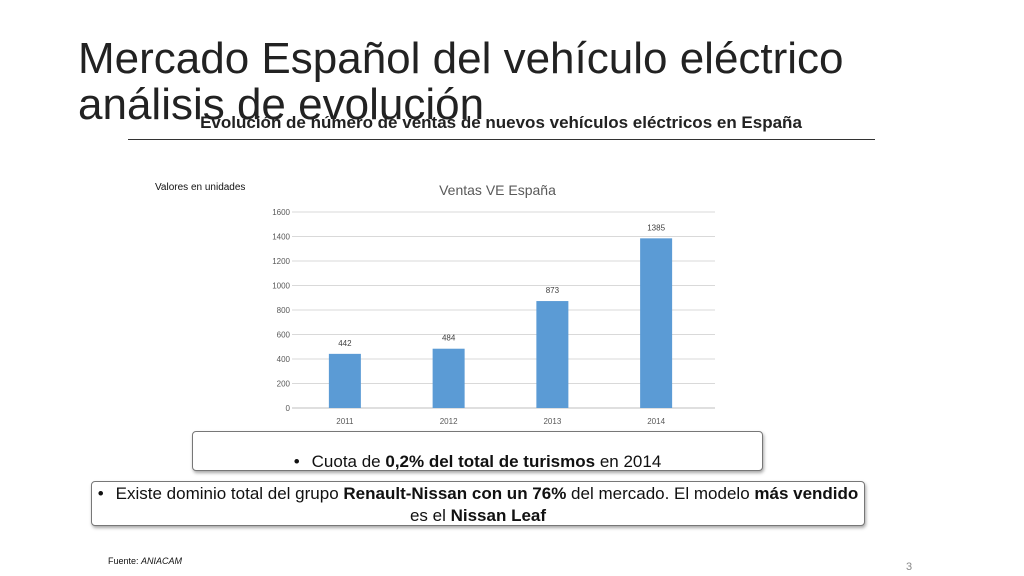  I want to click on callout-text-bold: más vendido, so click(806, 493).